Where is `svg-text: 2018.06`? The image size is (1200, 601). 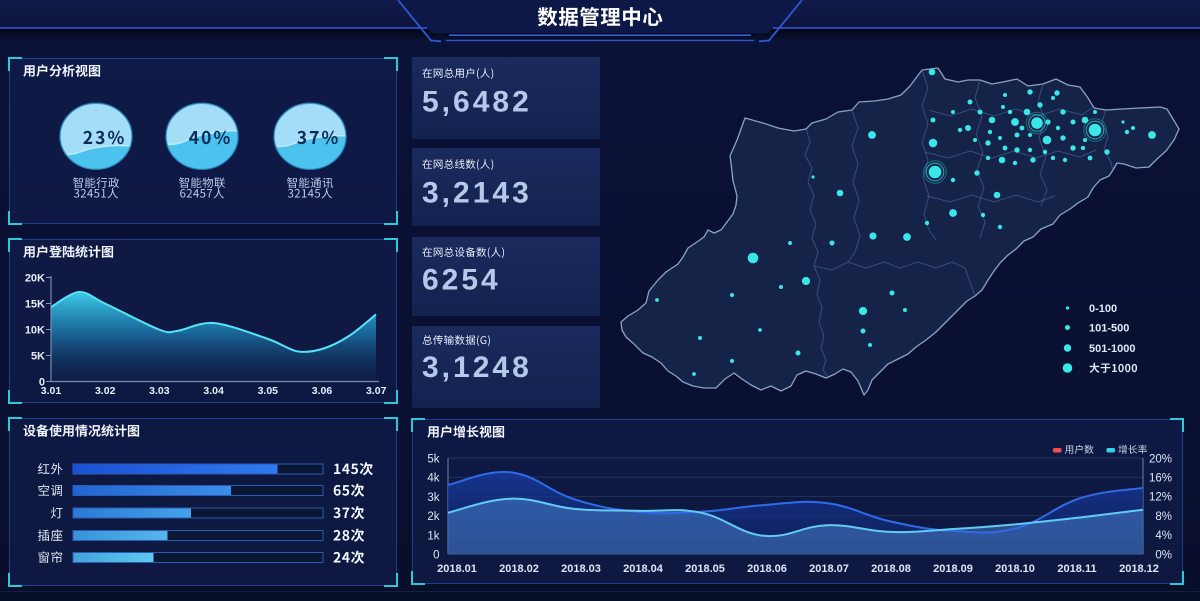 svg-text: 2018.06 is located at coordinates (767, 569).